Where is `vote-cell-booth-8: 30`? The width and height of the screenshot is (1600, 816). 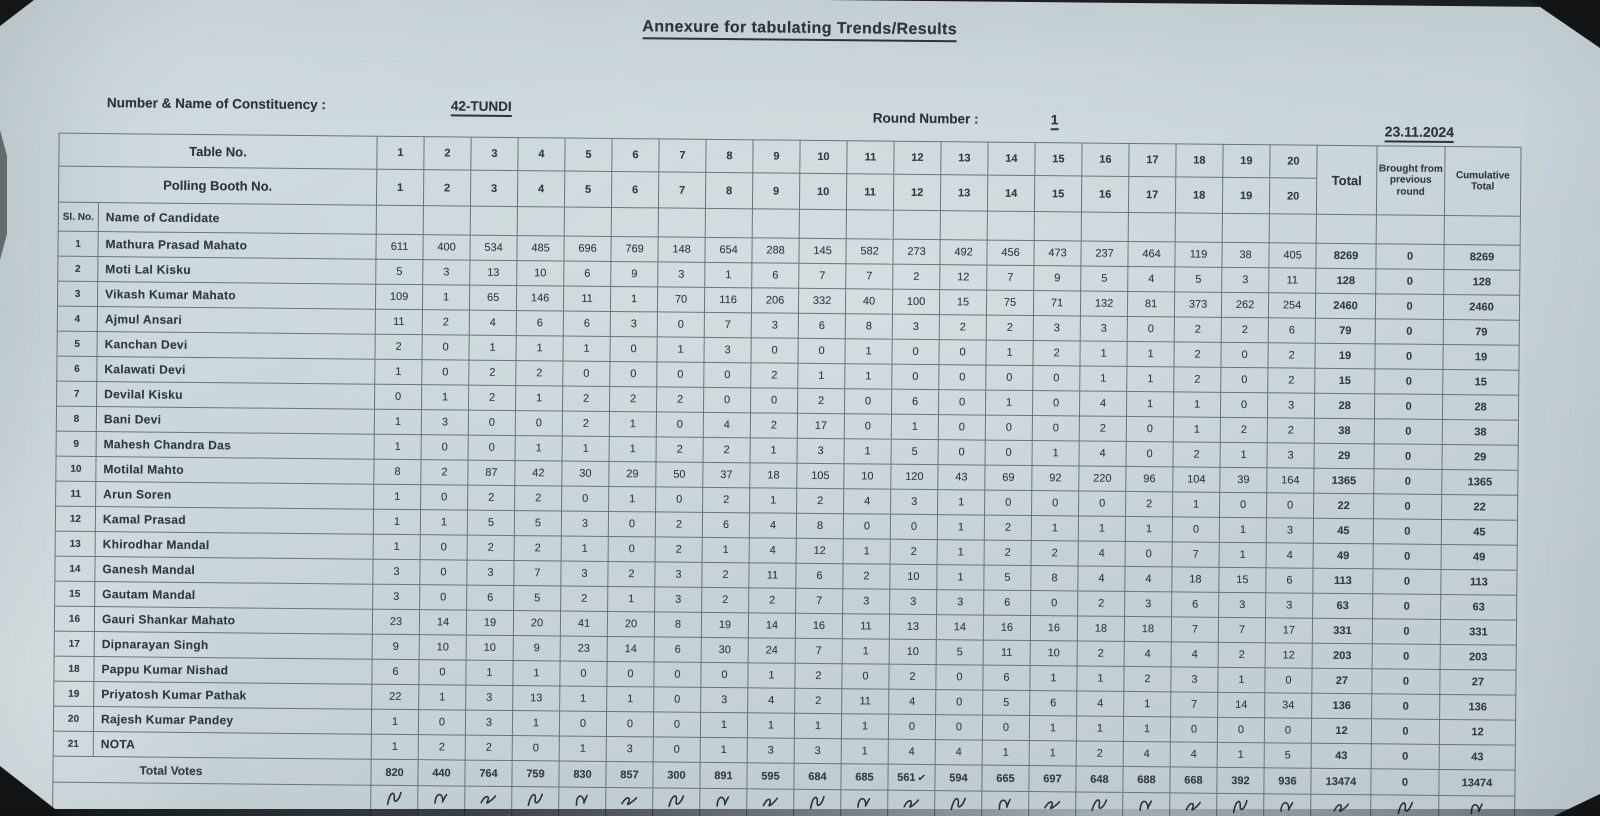
vote-cell-booth-8: 30 is located at coordinates (725, 650).